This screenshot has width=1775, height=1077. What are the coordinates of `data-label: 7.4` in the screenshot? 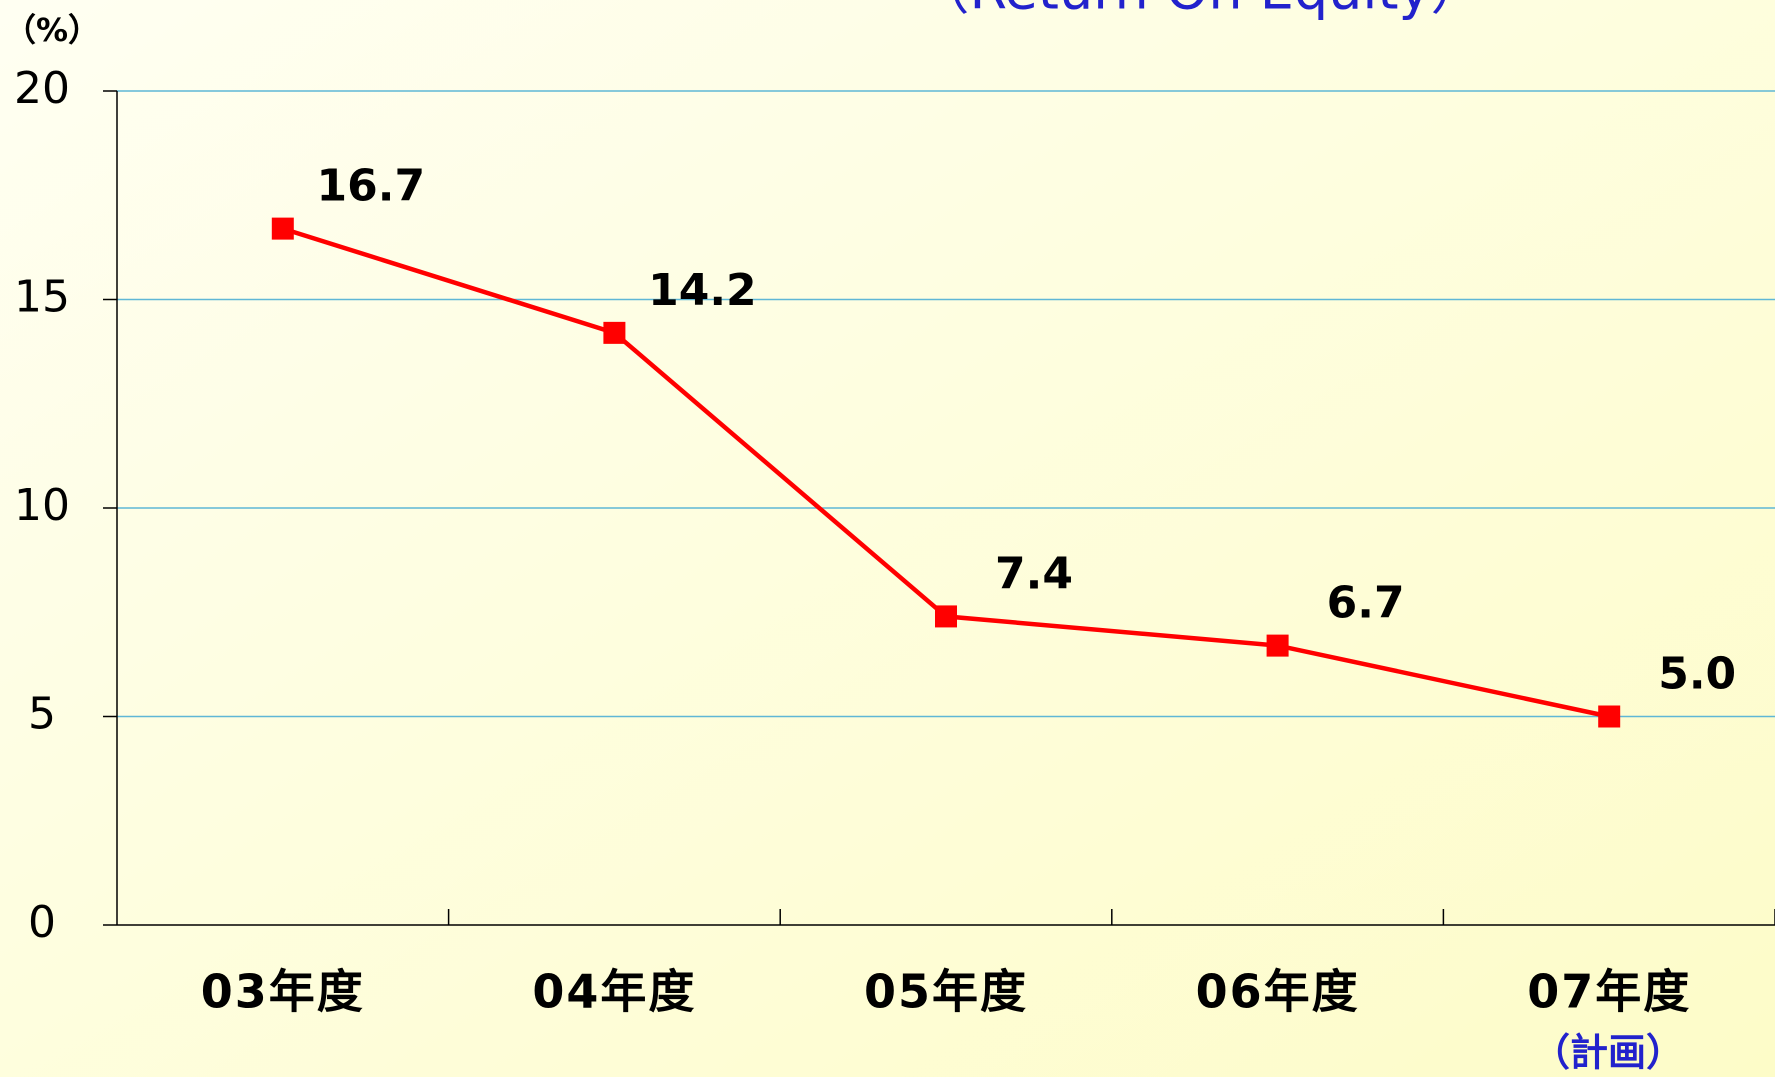 It's located at (1034, 573).